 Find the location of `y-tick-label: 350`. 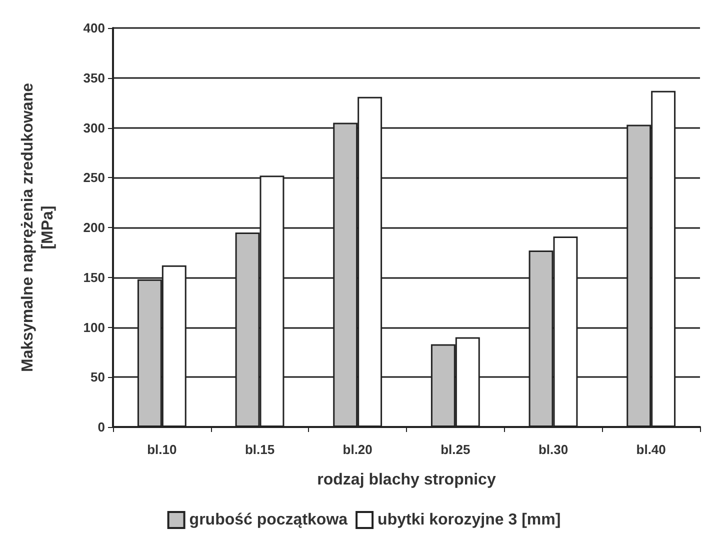

y-tick-label: 350 is located at coordinates (94, 78).